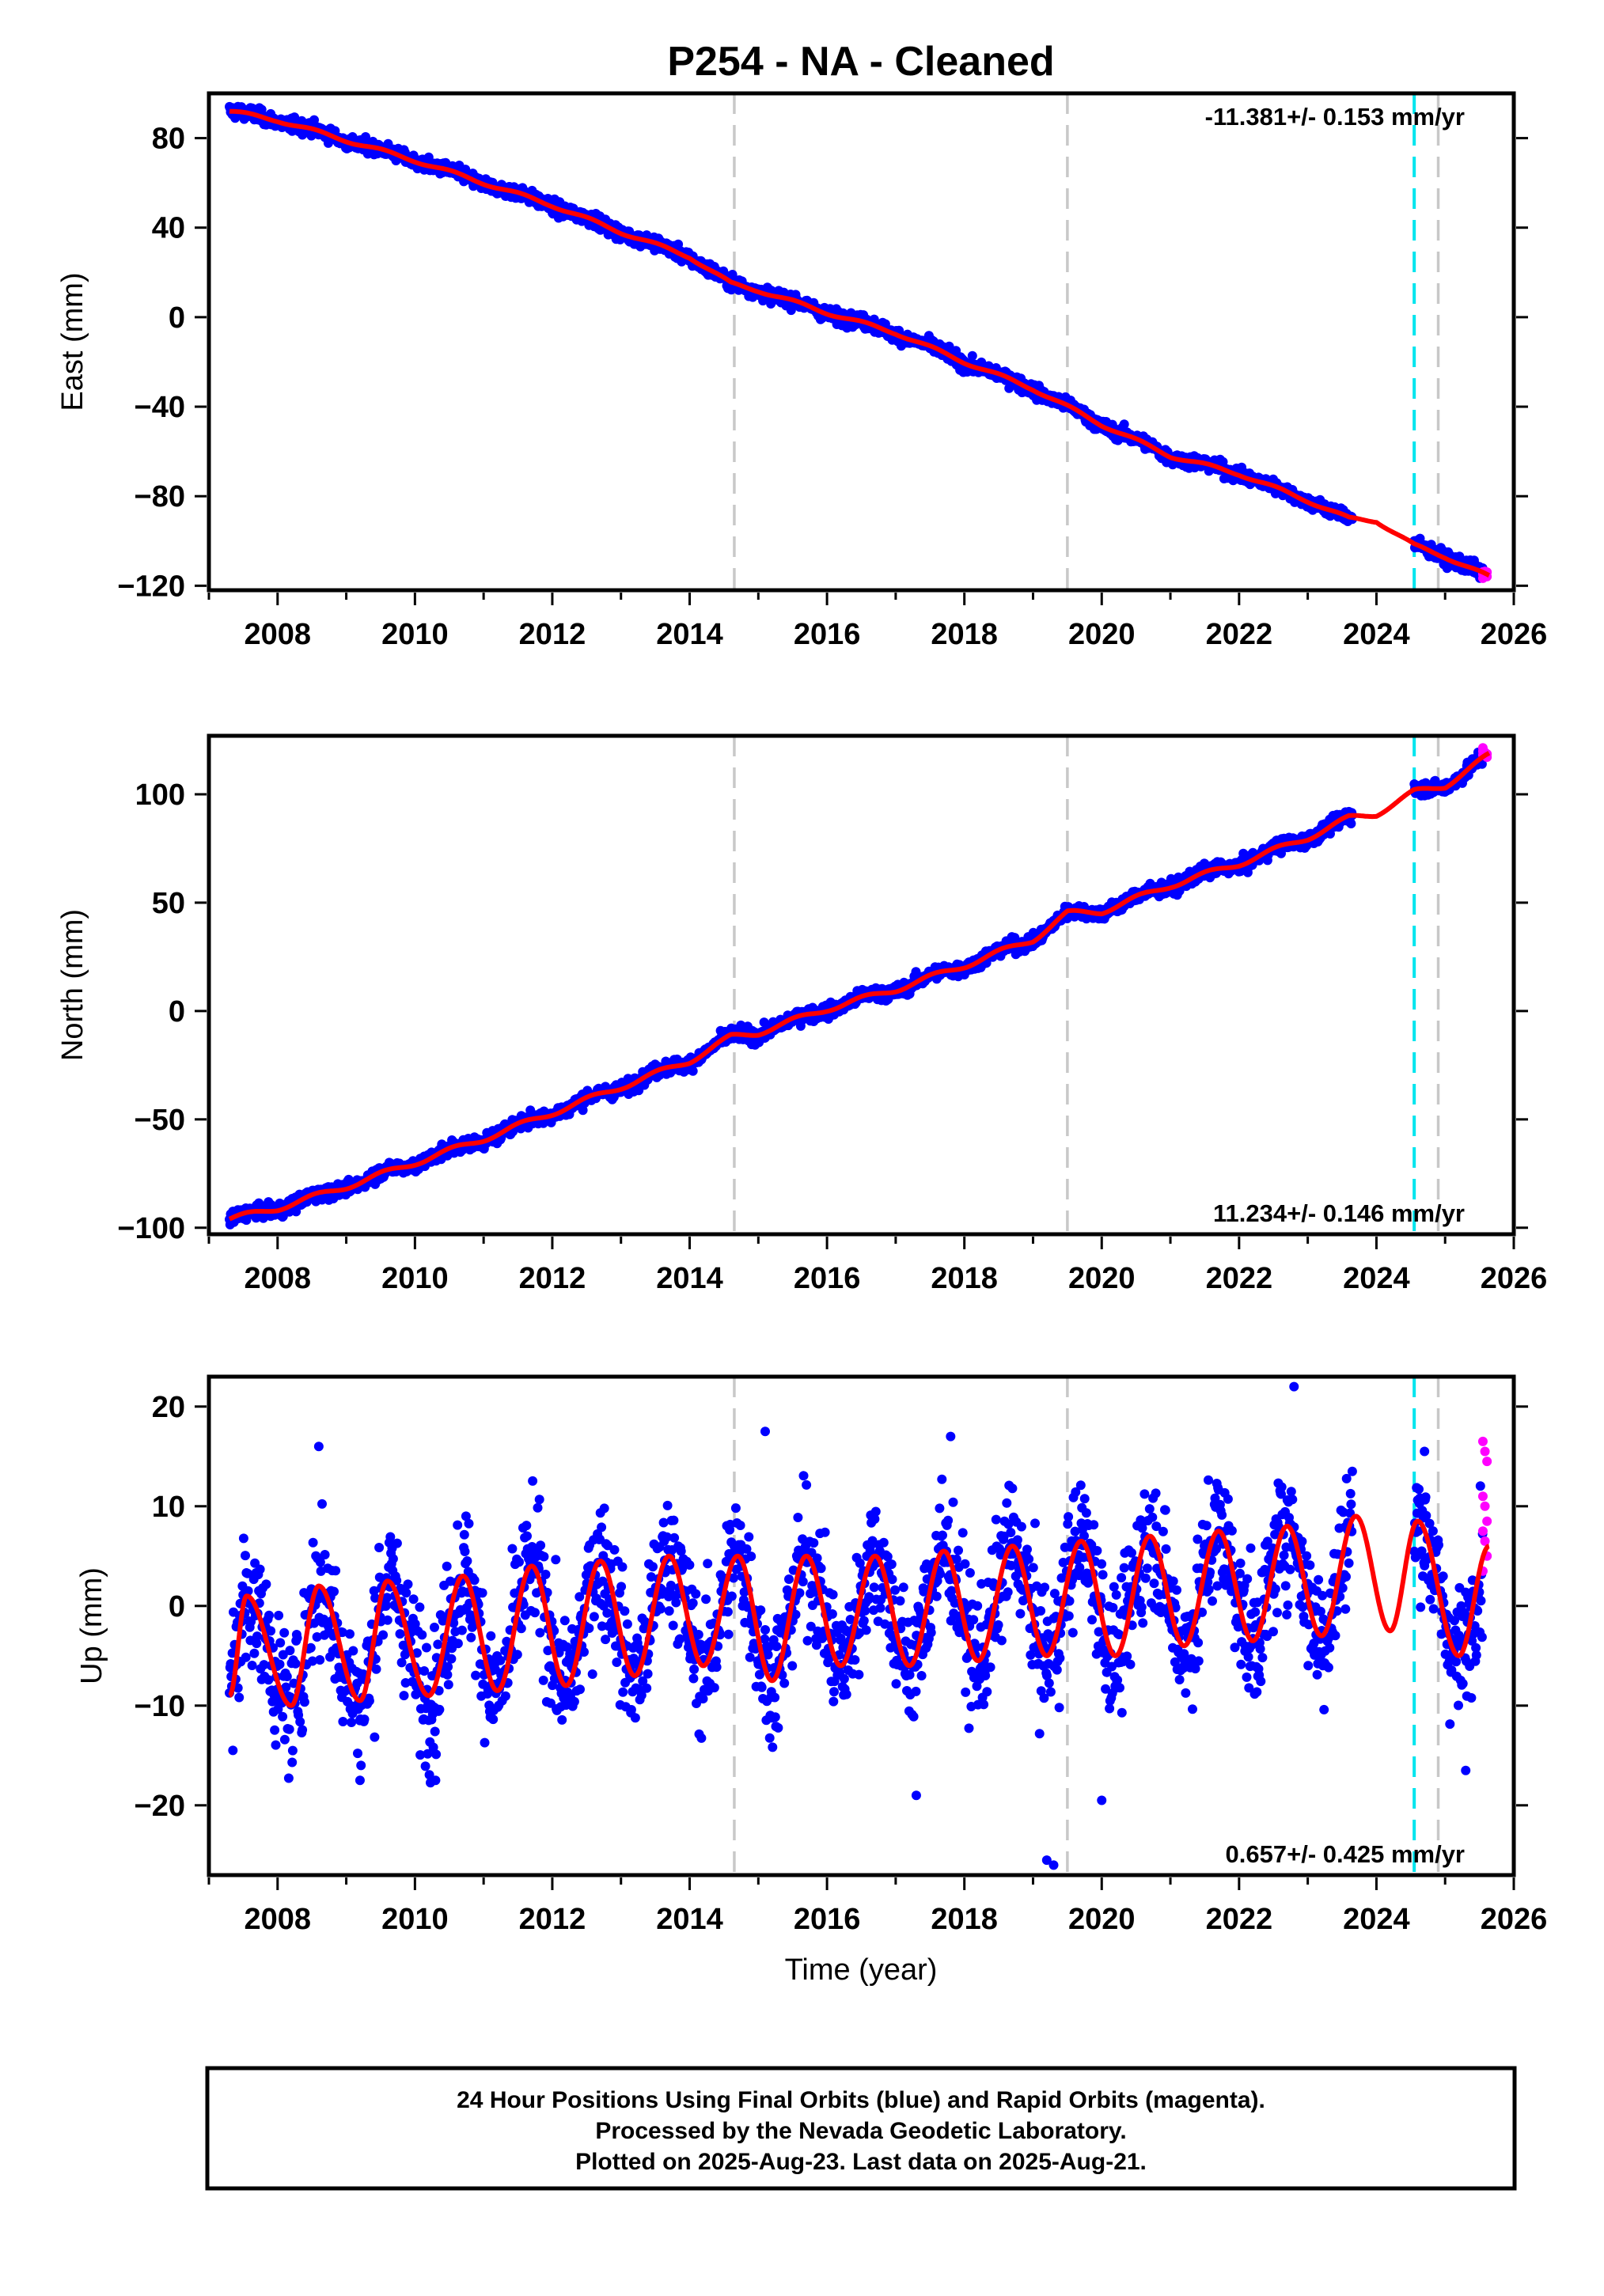 Image resolution: width=1604 pixels, height=2296 pixels. I want to click on x-tick-label: 2018, so click(964, 634).